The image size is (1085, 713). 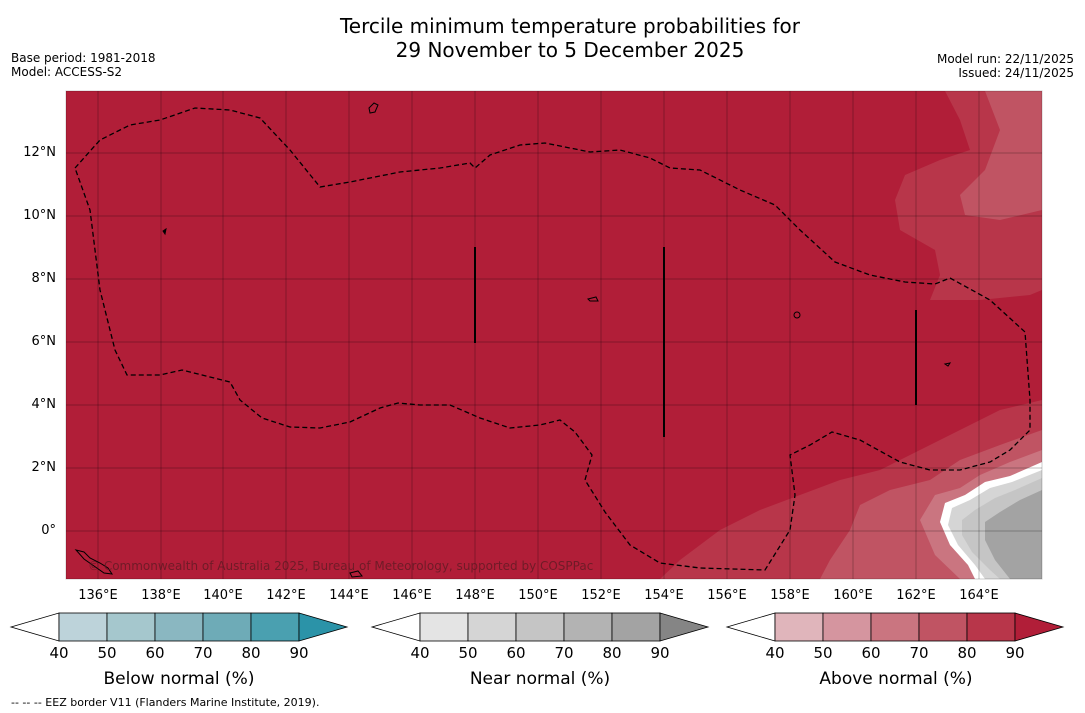 I want to click on below-normal-over-arrow, so click(x=323, y=627).